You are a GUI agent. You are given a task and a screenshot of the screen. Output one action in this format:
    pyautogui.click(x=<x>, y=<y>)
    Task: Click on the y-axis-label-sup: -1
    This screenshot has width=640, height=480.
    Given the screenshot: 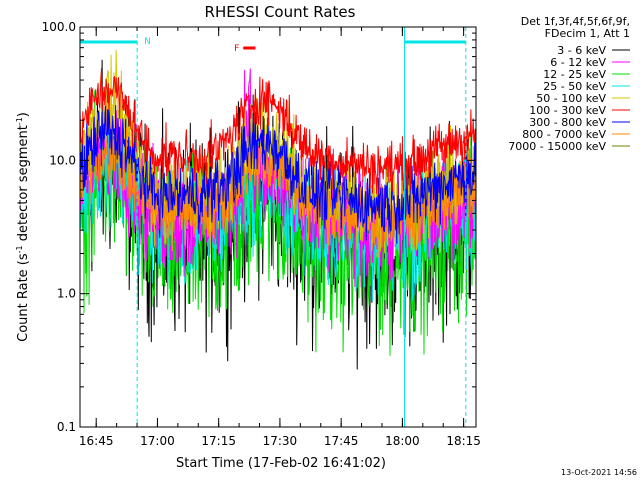 What is the action you would take?
    pyautogui.click(x=19, y=249)
    